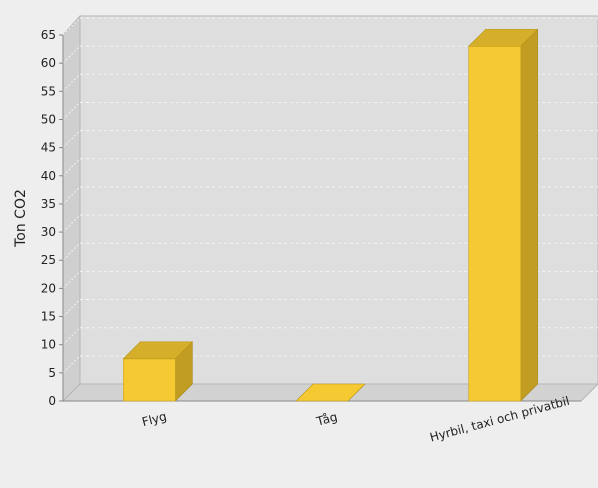 This screenshot has height=488, width=598. Describe the element at coordinates (48, 317) in the screenshot. I see `y-tick-label: 15` at that location.